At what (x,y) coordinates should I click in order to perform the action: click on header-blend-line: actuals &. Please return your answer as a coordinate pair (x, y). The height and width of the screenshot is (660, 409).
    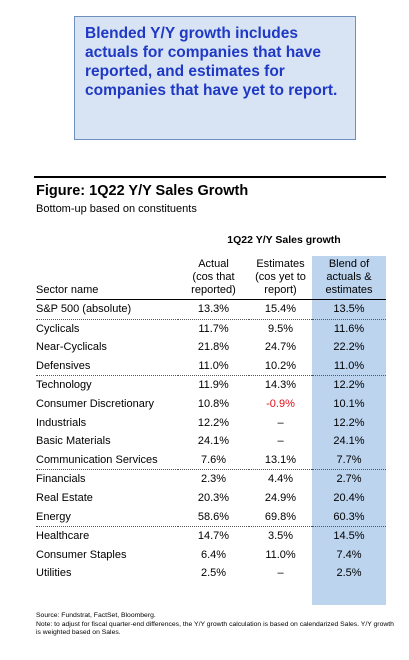
    Looking at the image, I should click on (349, 277).